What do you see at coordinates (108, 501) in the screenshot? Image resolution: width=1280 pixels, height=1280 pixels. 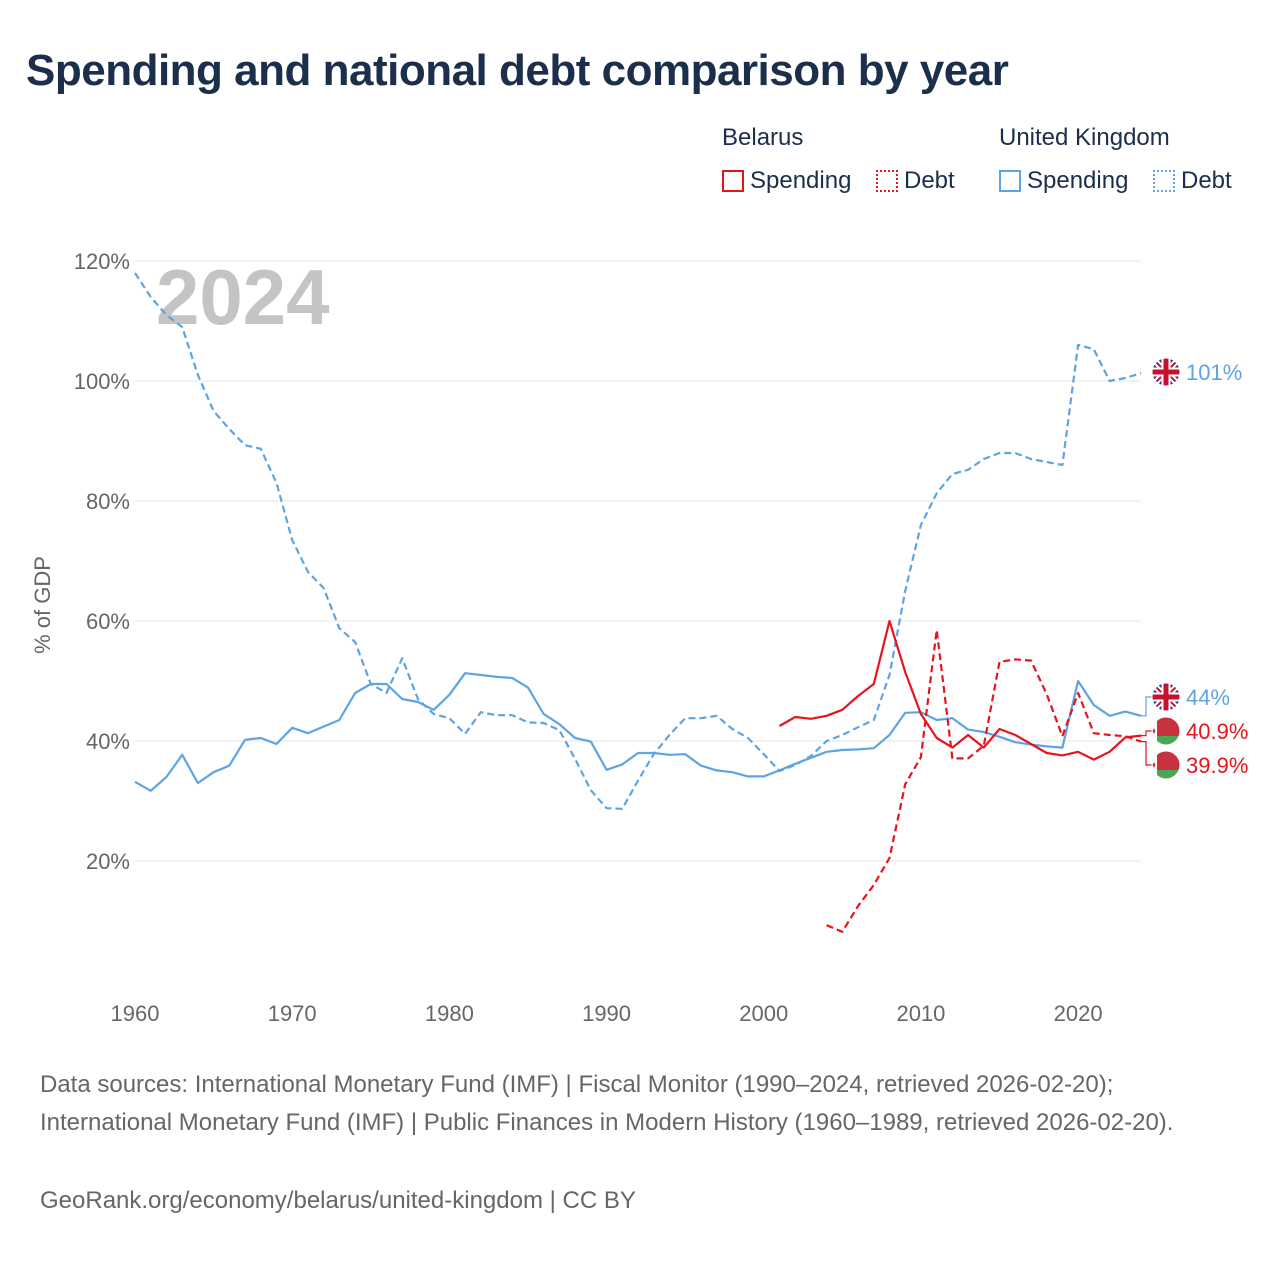 I see `y-tick-label: 80%` at bounding box center [108, 501].